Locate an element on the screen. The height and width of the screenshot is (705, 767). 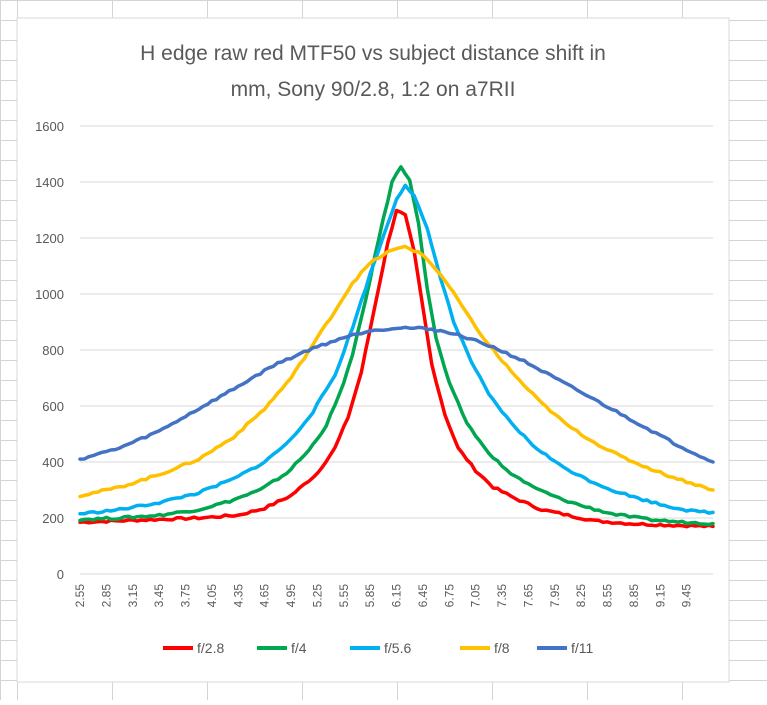
x-tick-label: 9.45 is located at coordinates (687, 596).